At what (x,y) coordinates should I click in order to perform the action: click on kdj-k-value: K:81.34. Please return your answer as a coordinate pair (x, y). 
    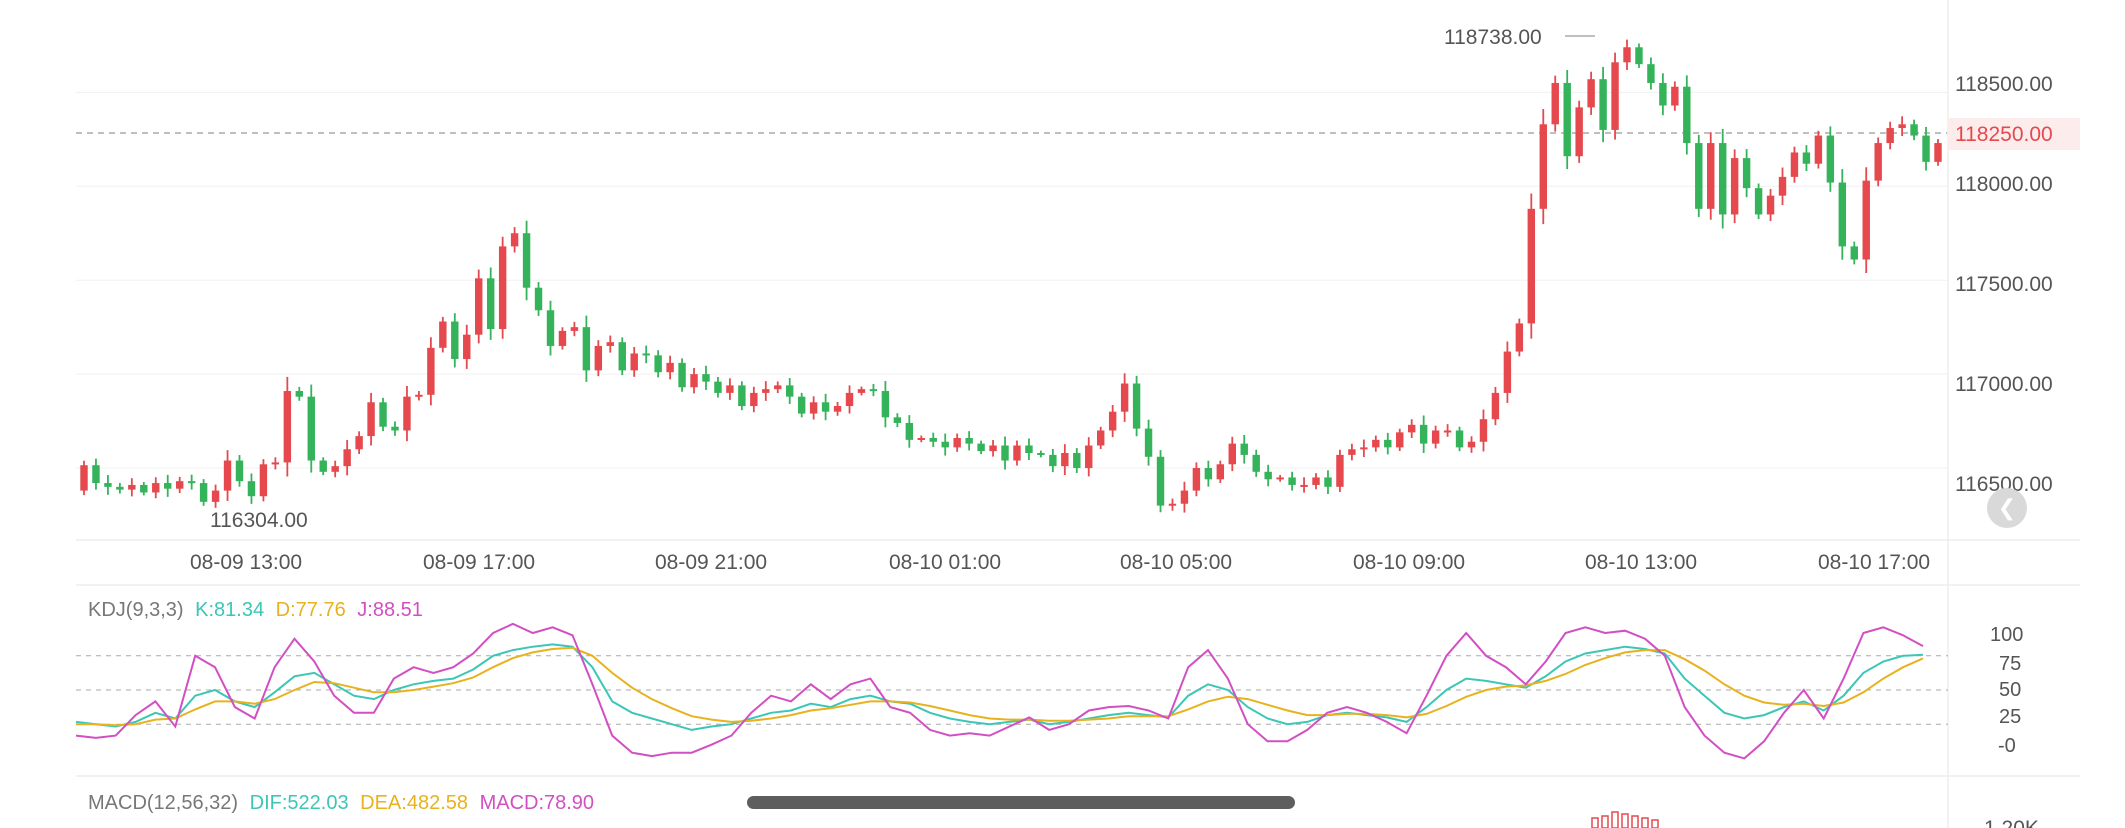
    Looking at the image, I should click on (229, 610).